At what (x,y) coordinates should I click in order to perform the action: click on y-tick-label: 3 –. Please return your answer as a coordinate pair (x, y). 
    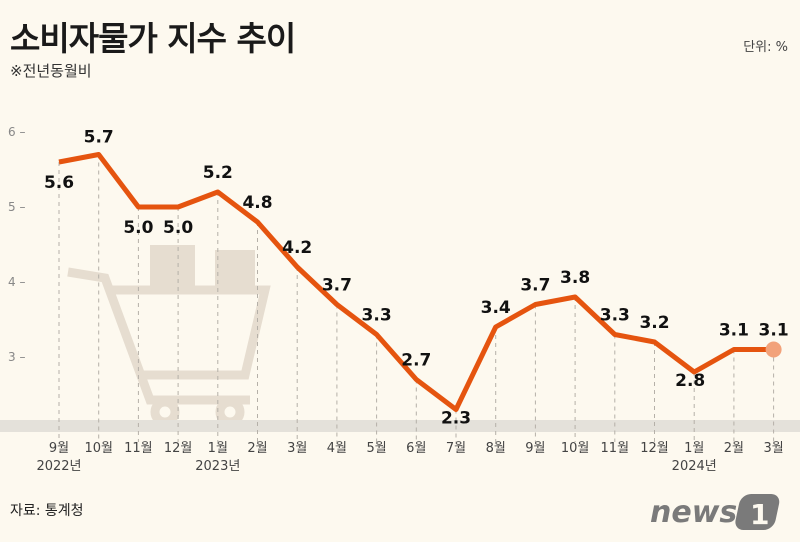
    Looking at the image, I should click on (16, 357).